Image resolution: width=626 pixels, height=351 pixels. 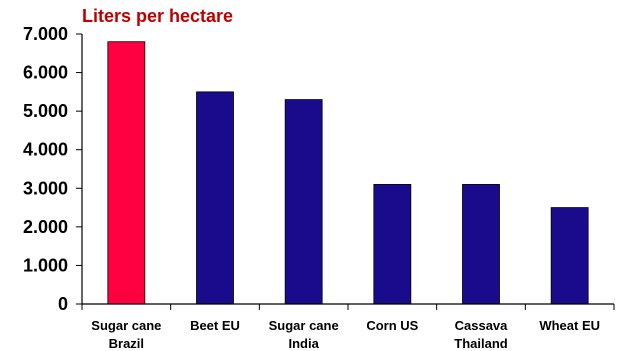 I want to click on y-tick-label: 0, so click(x=63, y=304).